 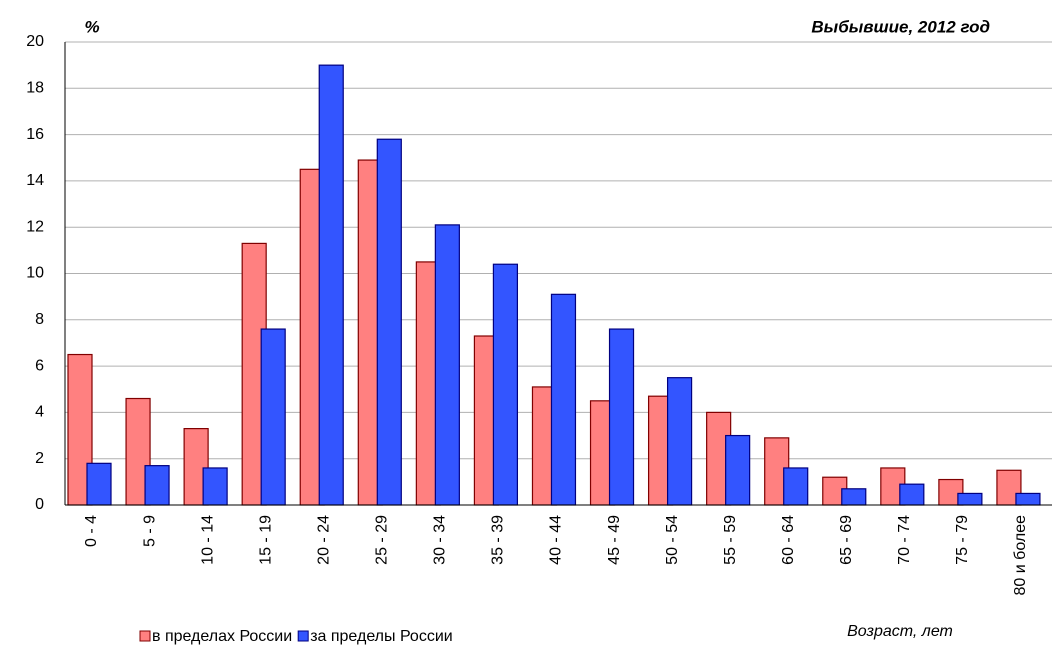 What do you see at coordinates (35, 273) in the screenshot?
I see `y-tick-label: 10` at bounding box center [35, 273].